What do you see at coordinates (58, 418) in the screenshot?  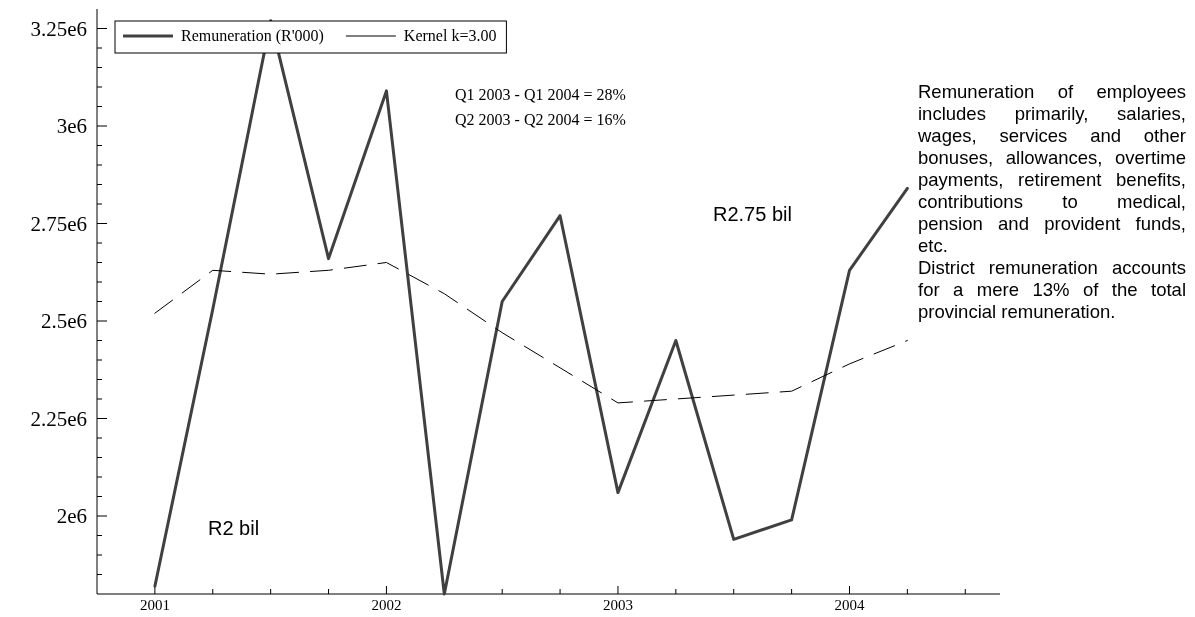 I see `y-tick-label: 2.25e6` at bounding box center [58, 418].